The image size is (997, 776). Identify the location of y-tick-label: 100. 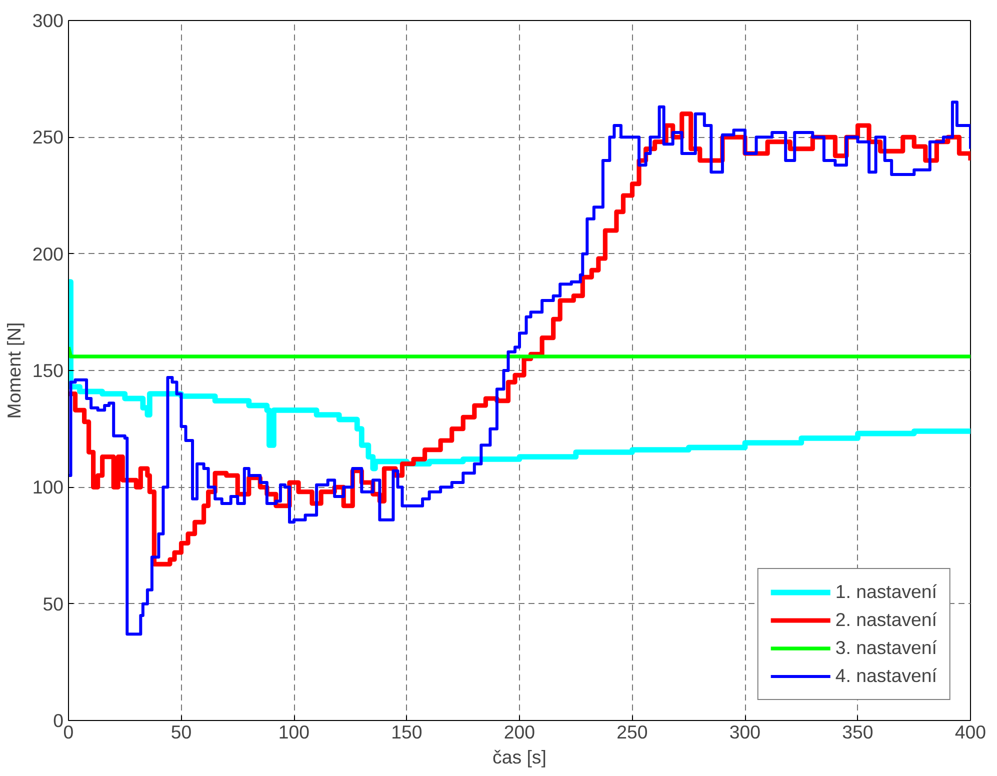
(48, 487).